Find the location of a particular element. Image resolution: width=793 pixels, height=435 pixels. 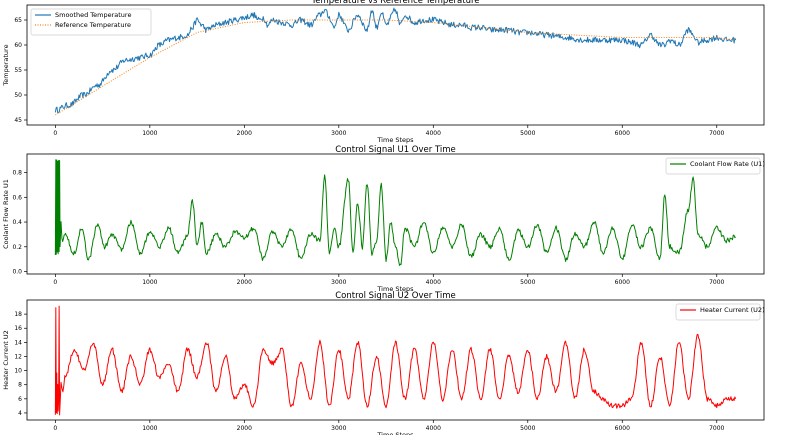

y-tick-label: 0.4 is located at coordinates (17, 222).